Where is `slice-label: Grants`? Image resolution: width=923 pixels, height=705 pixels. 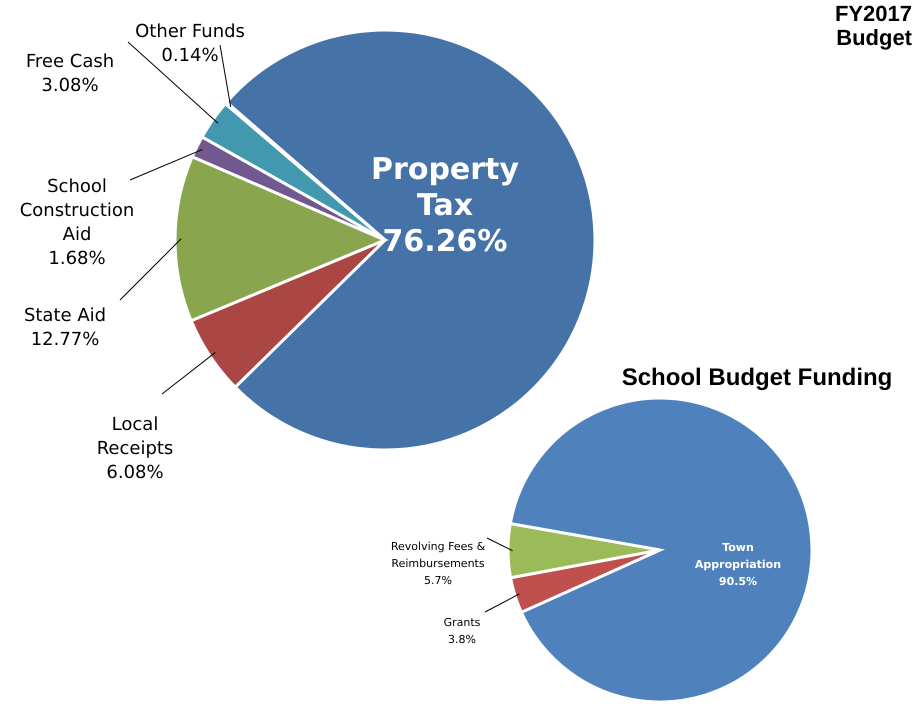
slice-label: Grants is located at coordinates (462, 622).